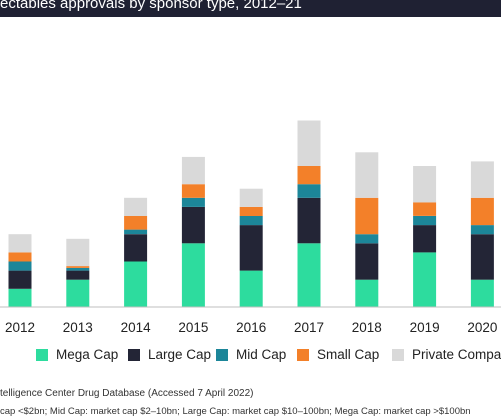  What do you see at coordinates (136, 206) in the screenshot?
I see `bar-private-compan-2014` at bounding box center [136, 206].